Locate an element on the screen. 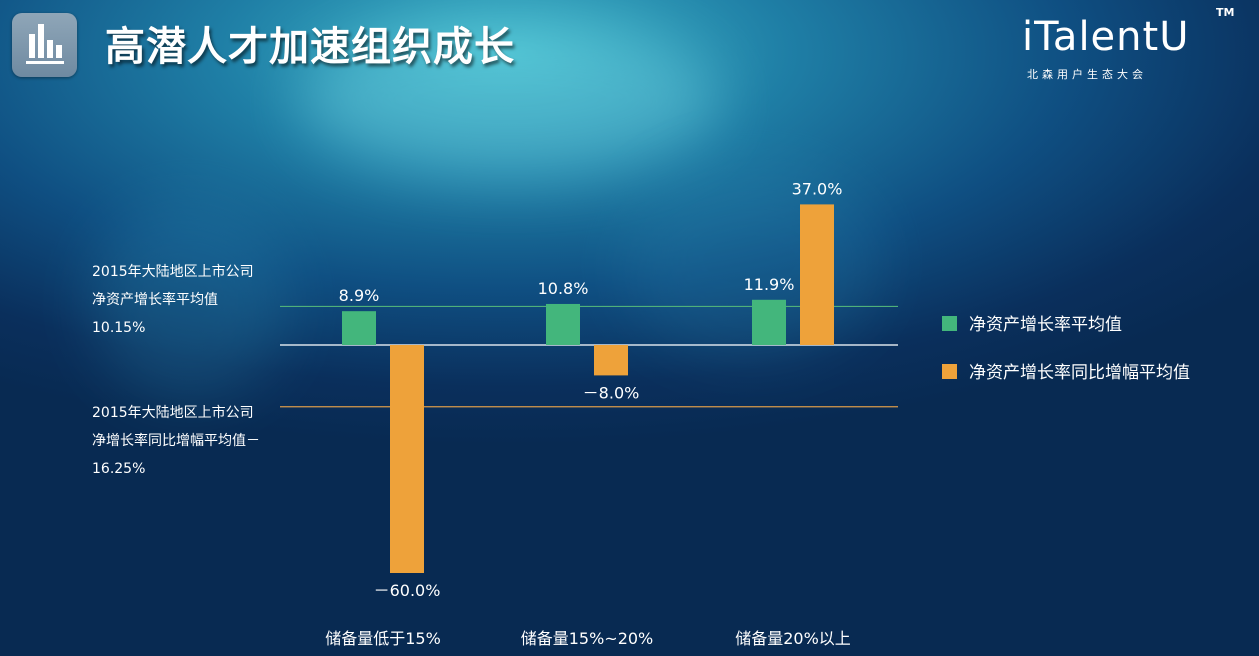 The image size is (1259, 656). app-icon is located at coordinates (44, 45).